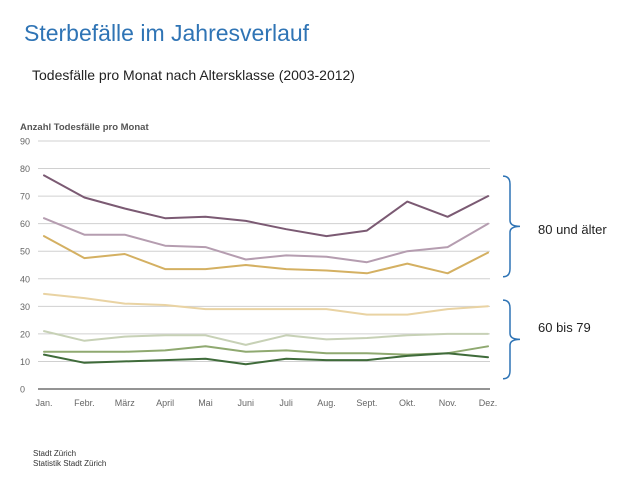  I want to click on footer-line-1: Stadt Zürich, so click(55, 453).